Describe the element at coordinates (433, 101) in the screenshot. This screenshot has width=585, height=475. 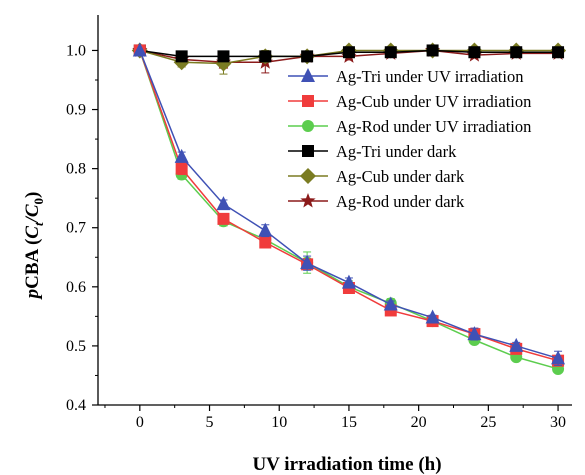
I see `legend-label: Ag-Cub under UV irradiation` at that location.